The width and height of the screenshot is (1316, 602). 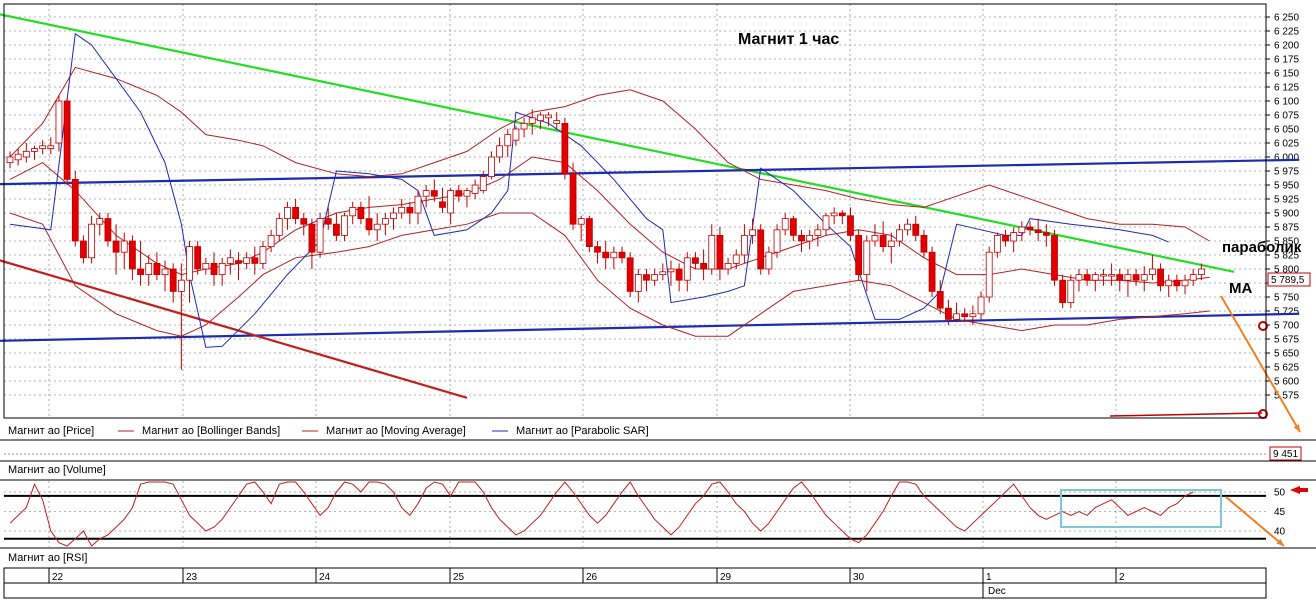 What do you see at coordinates (1141, 508) in the screenshot?
I see `rsi-highlight-box` at bounding box center [1141, 508].